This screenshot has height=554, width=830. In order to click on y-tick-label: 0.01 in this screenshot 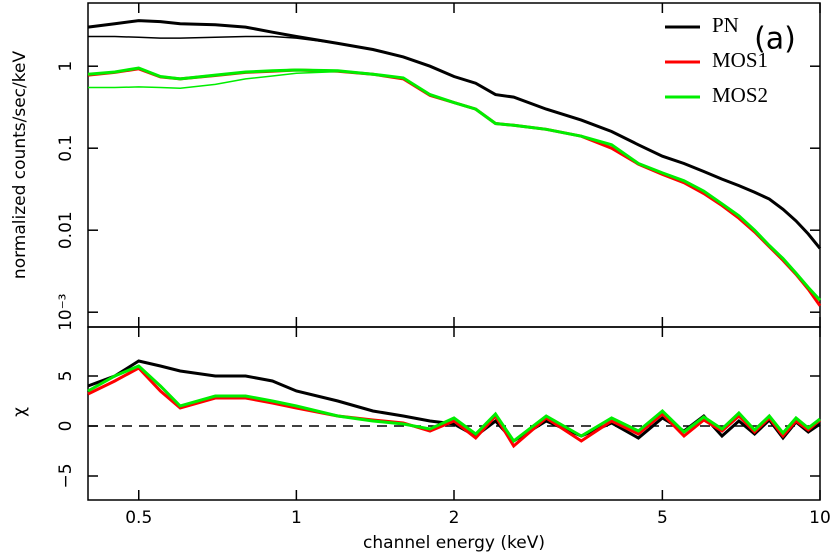, I will do `click(66, 230)`.